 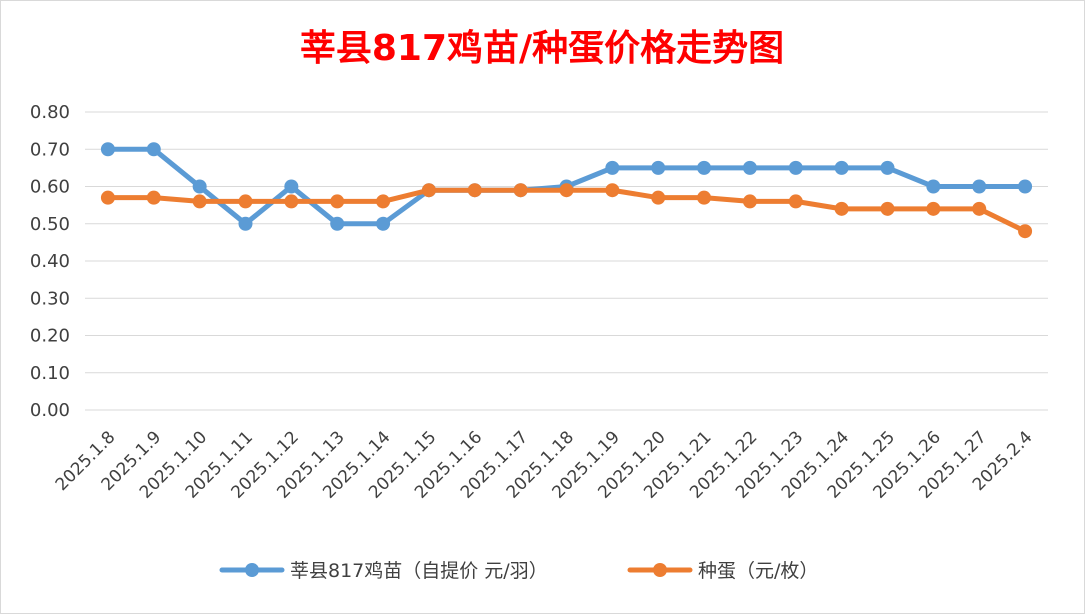 I want to click on y-tick-label: 0.10, so click(x=50, y=373).